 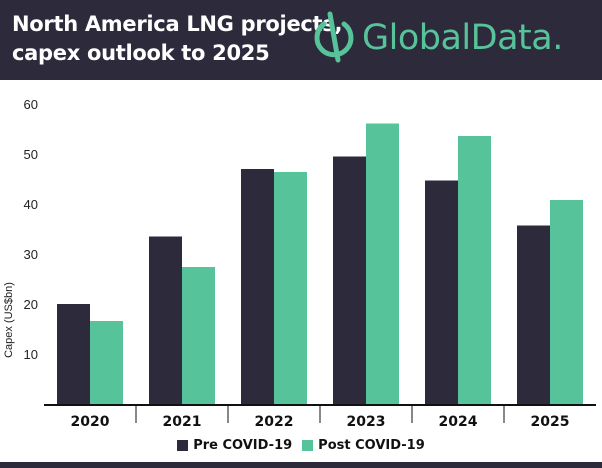 I want to click on legend-item-pre: Pre COVID-19, so click(x=234, y=445).